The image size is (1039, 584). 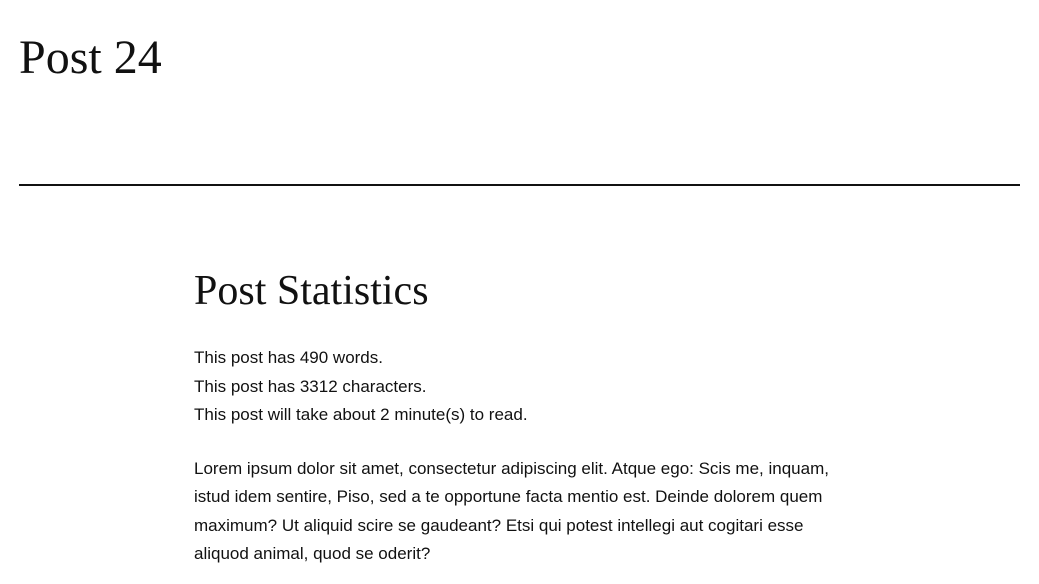 What do you see at coordinates (288, 357) in the screenshot?
I see `word-count-line: This post has 490 words.` at bounding box center [288, 357].